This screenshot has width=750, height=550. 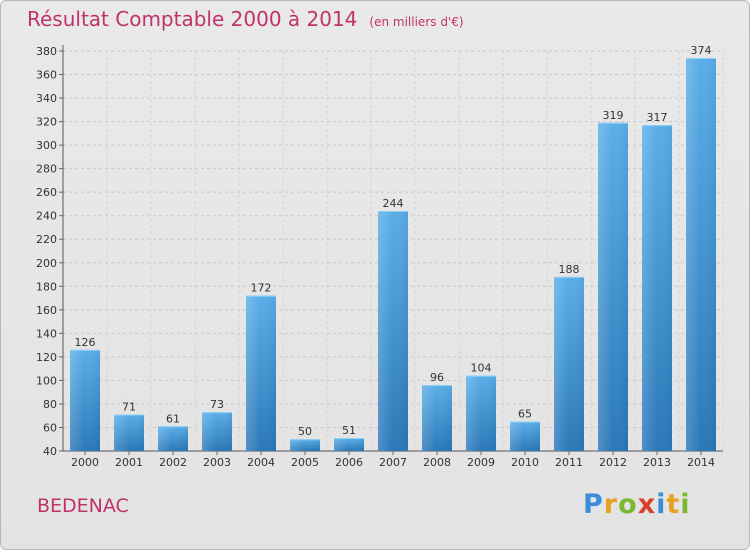 What do you see at coordinates (673, 504) in the screenshot?
I see `logo-letter: t` at bounding box center [673, 504].